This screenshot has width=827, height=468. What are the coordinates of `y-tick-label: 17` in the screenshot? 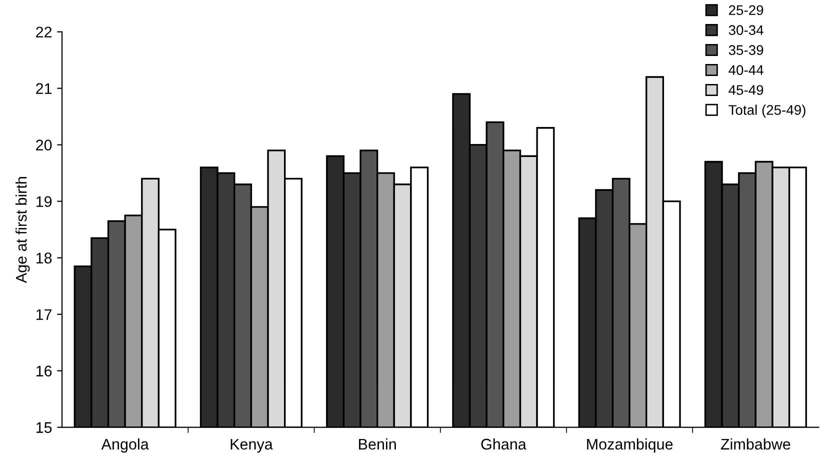 It's located at (44, 314).